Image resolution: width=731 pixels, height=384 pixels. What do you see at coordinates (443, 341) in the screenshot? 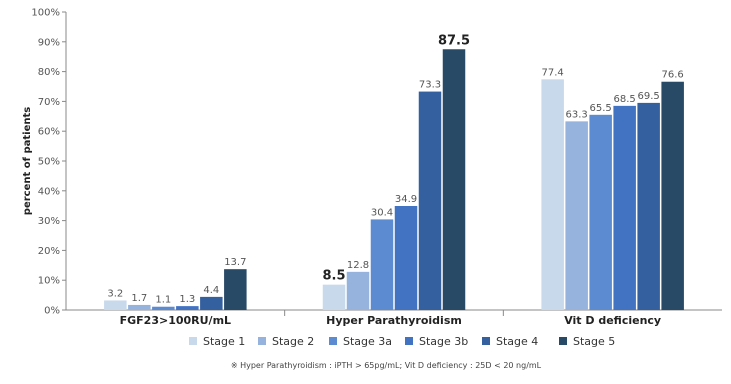
I see `legend-label: Stage 3b` at bounding box center [443, 341].